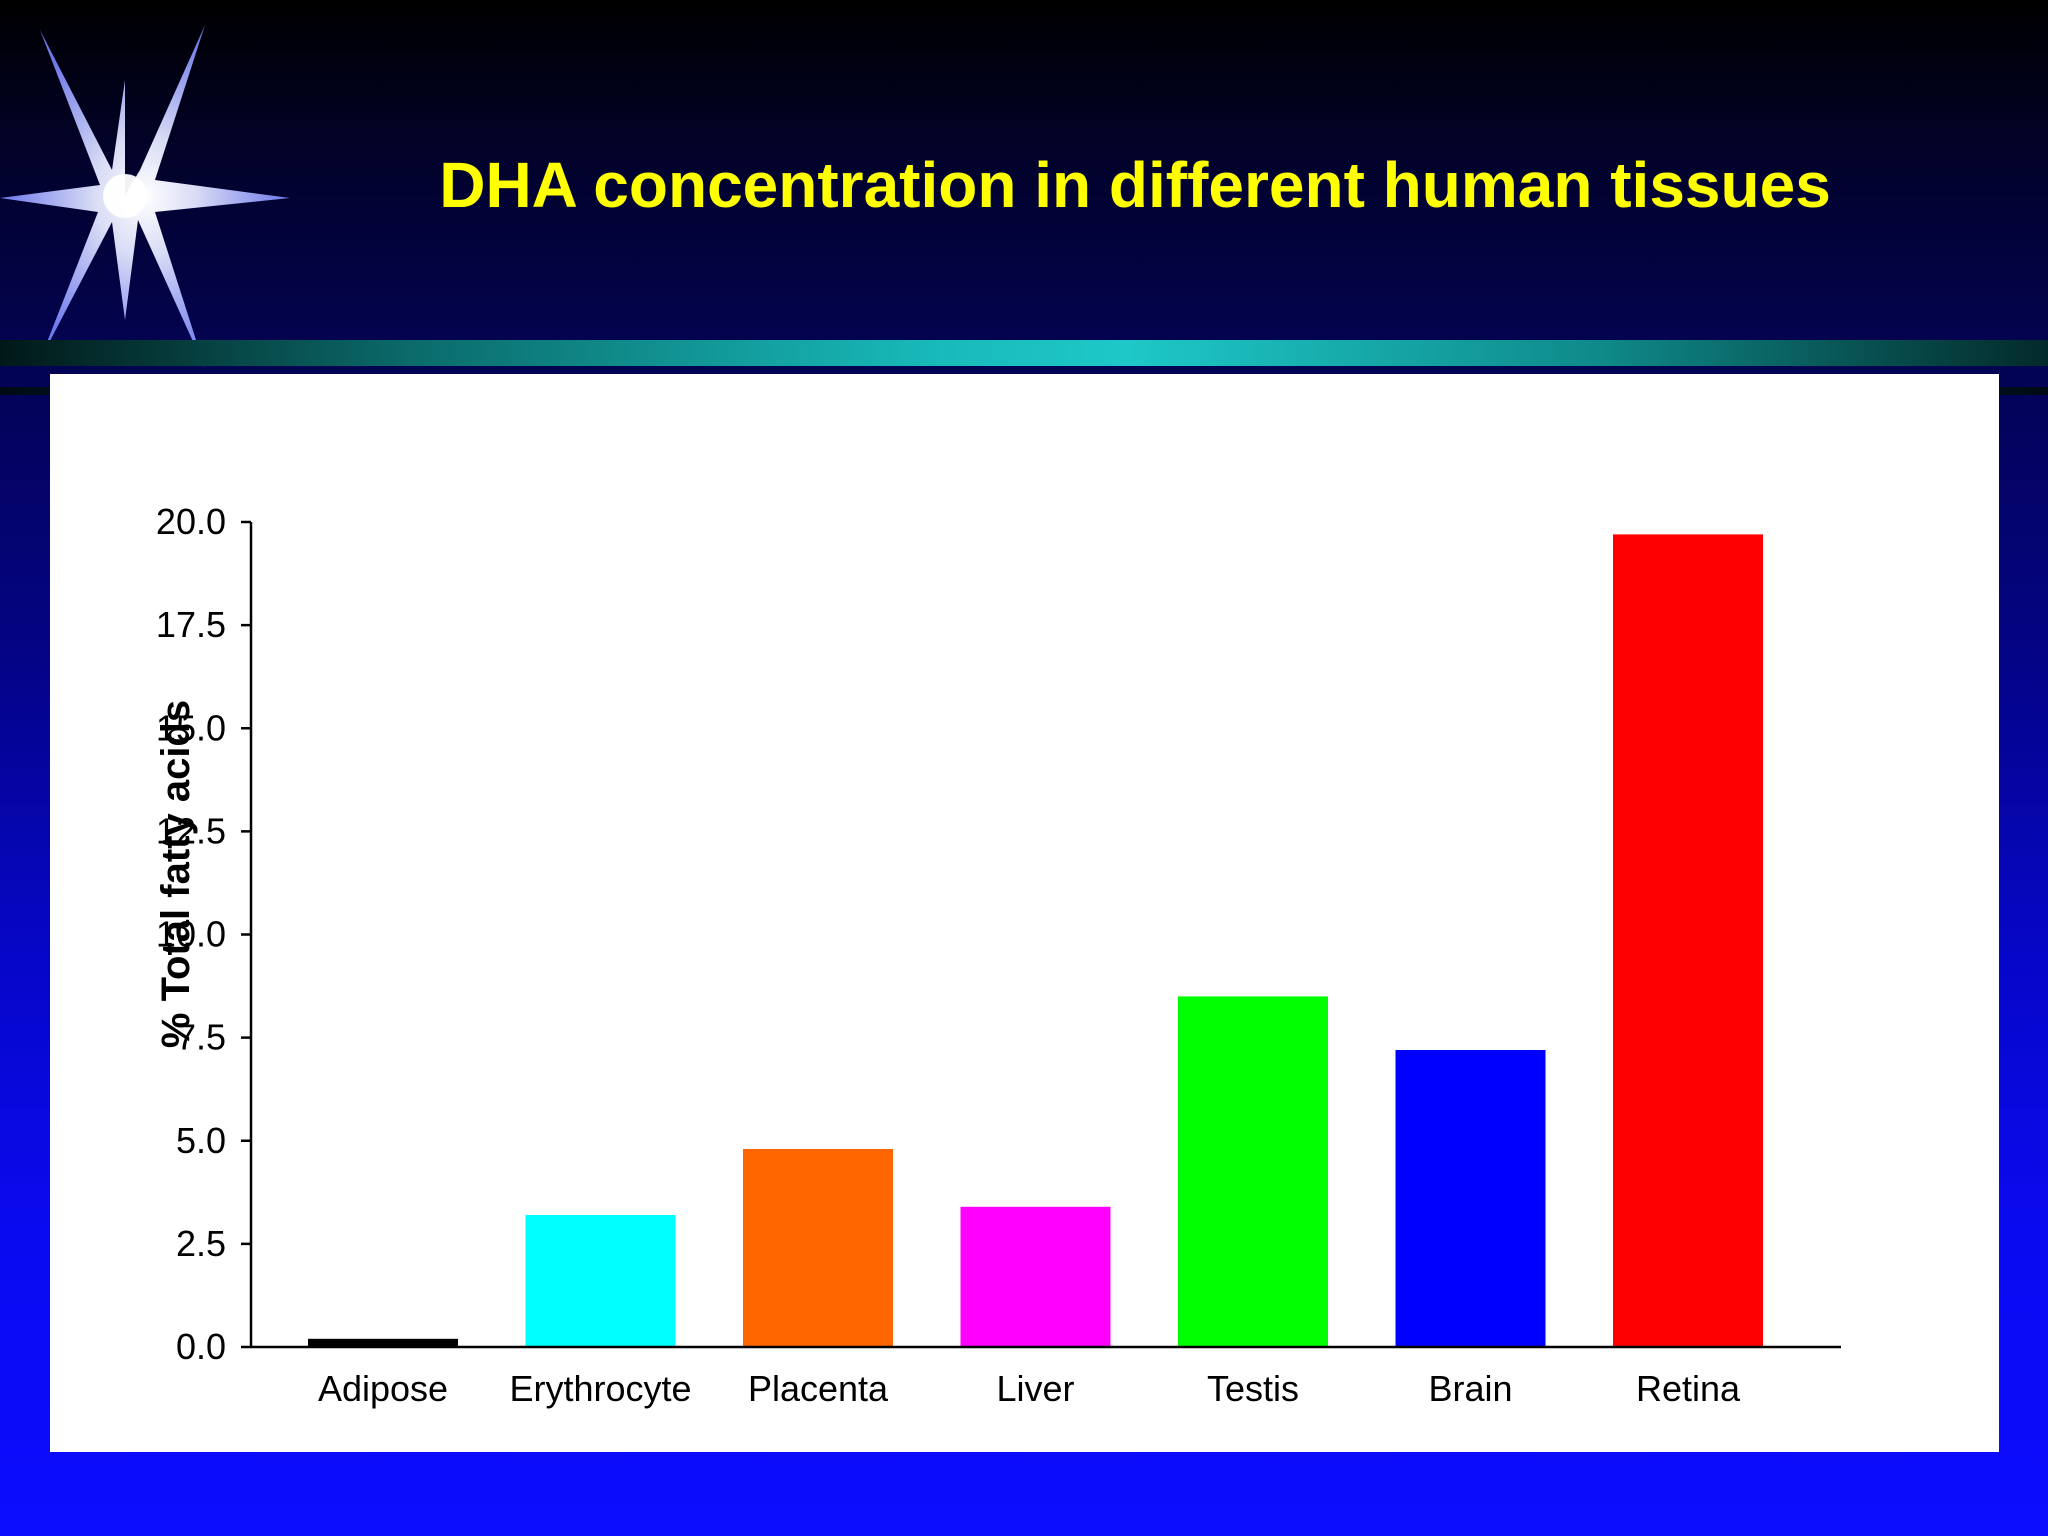 This screenshot has width=2048, height=1536. What do you see at coordinates (145, 196) in the screenshot?
I see `starburst-icon` at bounding box center [145, 196].